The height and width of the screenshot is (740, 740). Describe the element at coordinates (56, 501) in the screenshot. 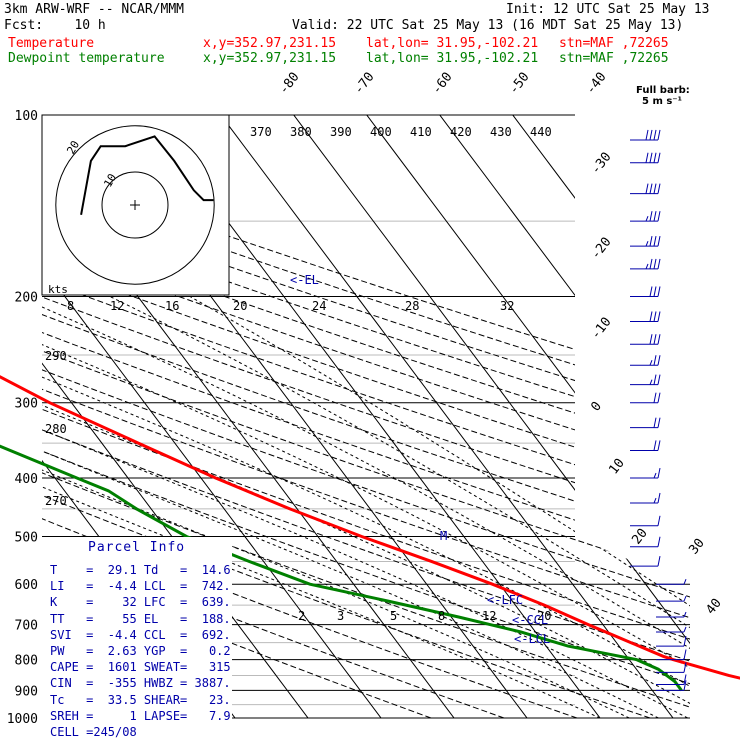

I see `theta-label-270: 270` at that location.